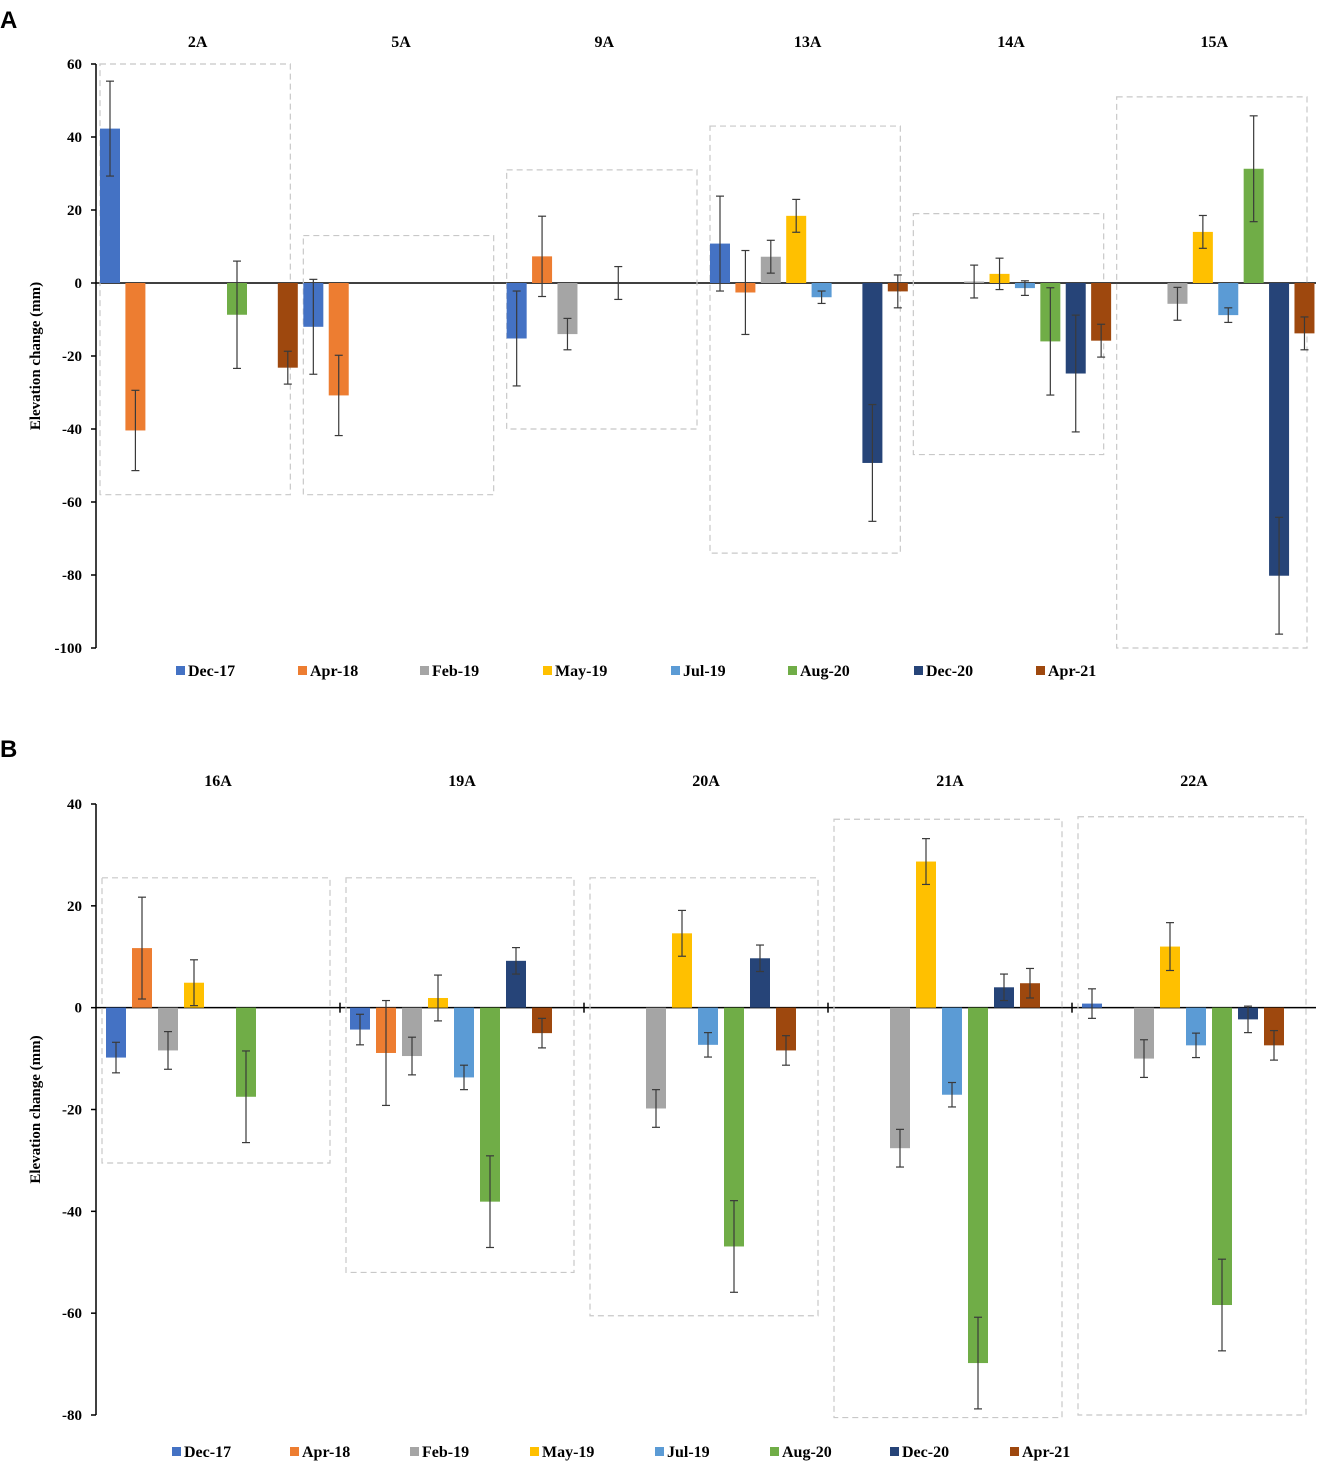 Image resolution: width=1322 pixels, height=1469 pixels. What do you see at coordinates (79, 1009) in the screenshot?
I see `y-tick-label: 0` at bounding box center [79, 1009].